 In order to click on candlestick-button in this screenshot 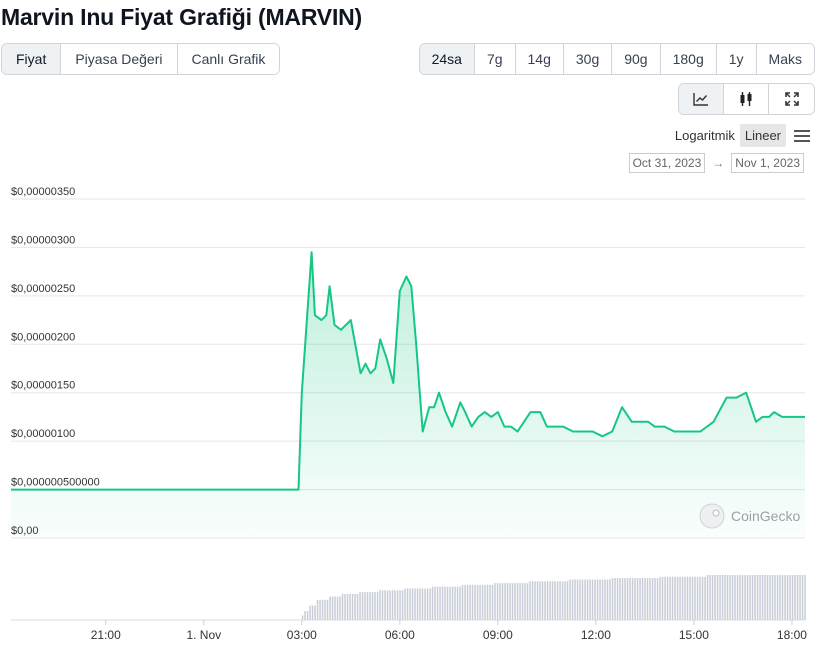, I will do `click(746, 99)`.